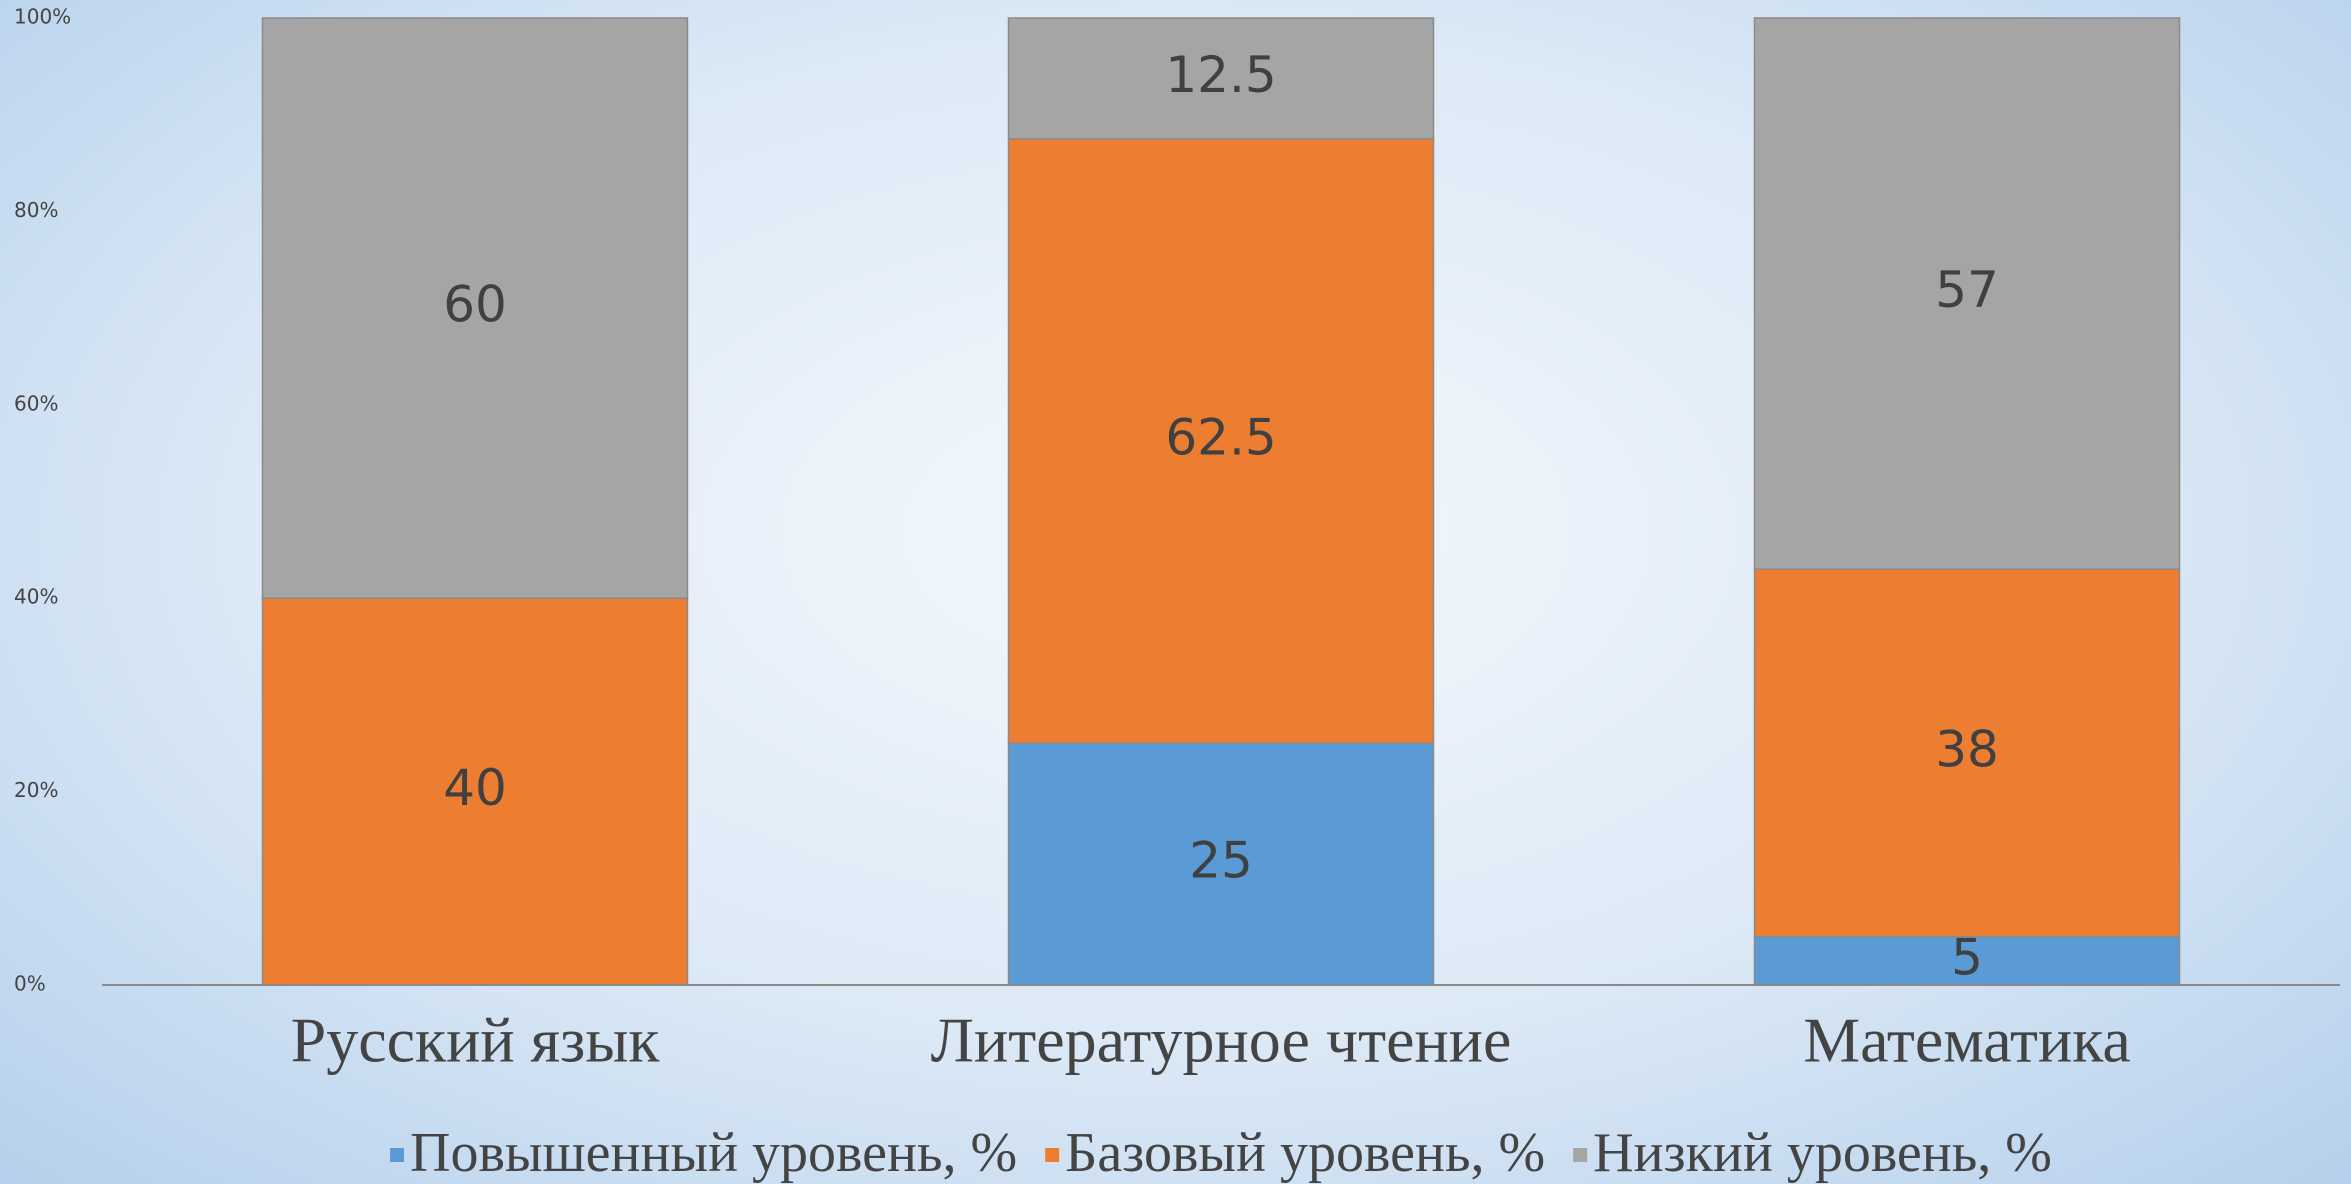 The width and height of the screenshot is (2351, 1184). What do you see at coordinates (1221, 861) in the screenshot?
I see `data-label: 25` at bounding box center [1221, 861].